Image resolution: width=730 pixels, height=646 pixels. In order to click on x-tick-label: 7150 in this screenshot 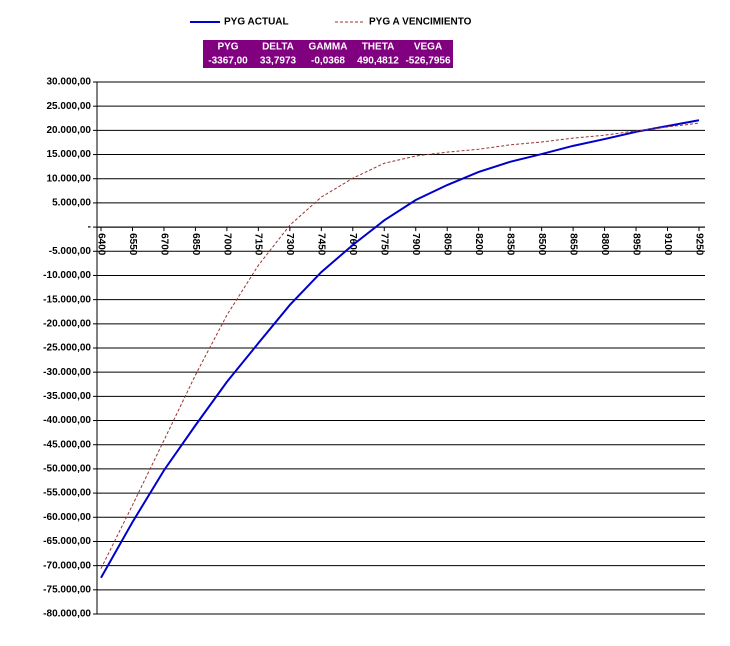, I will do `click(258, 244)`.